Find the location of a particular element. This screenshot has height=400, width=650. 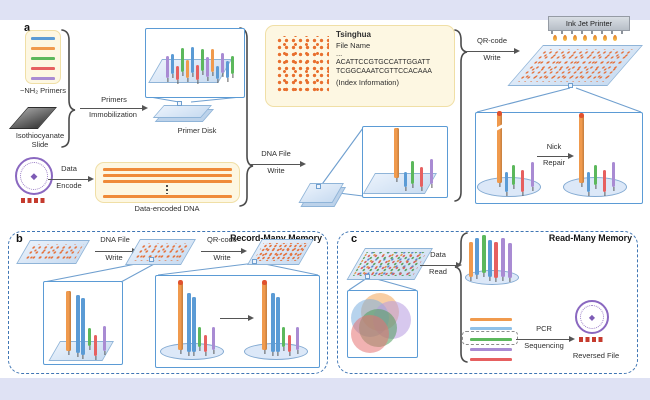

ink-jet-printer-label: Ink Jet Printer is located at coordinates (589, 23).